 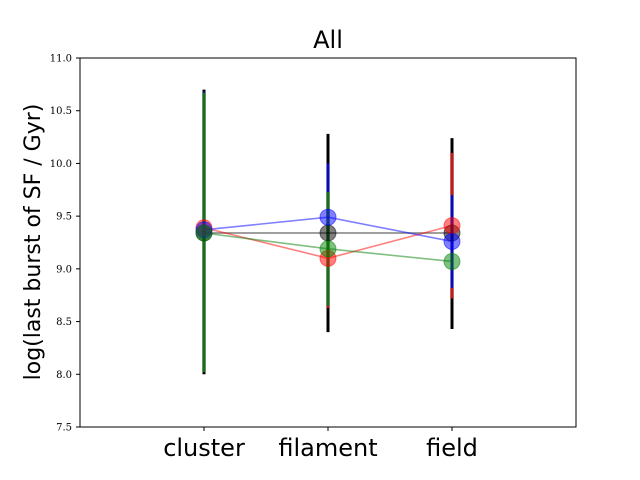 I want to click on x-tick-label: cluster, so click(x=204, y=448).